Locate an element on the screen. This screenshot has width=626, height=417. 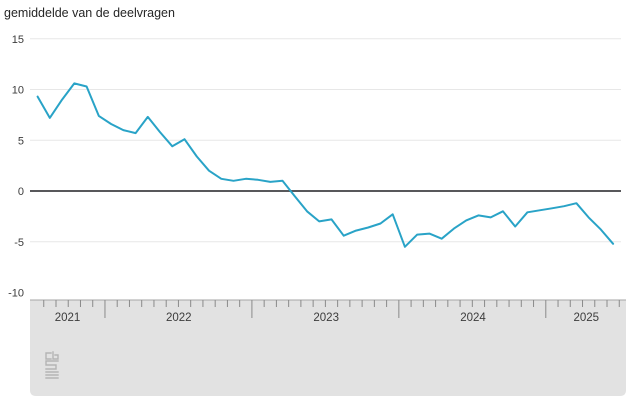
x-axis-year-label: 2025 is located at coordinates (587, 318).